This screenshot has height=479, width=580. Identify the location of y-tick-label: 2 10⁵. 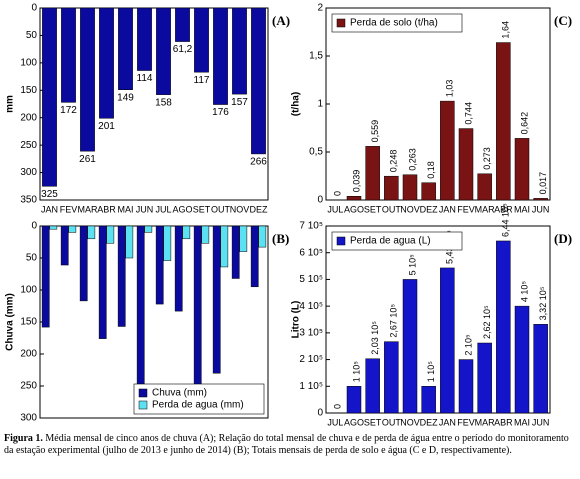
(311, 359).